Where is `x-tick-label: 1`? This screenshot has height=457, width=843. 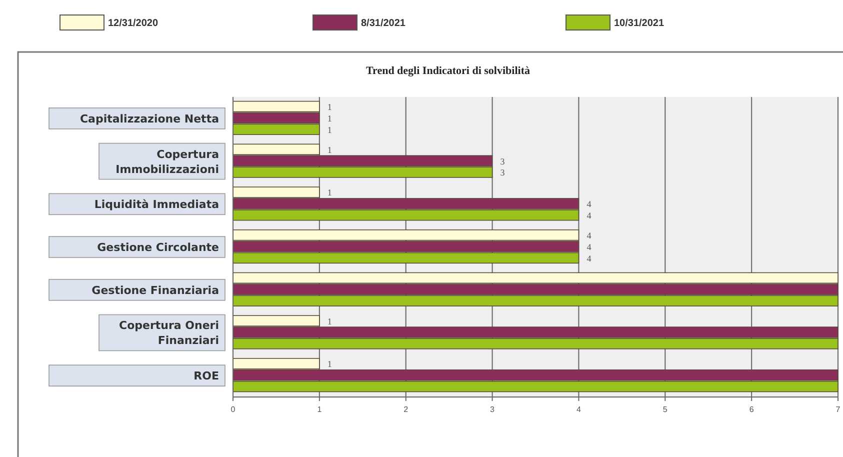
x-tick-label: 1 is located at coordinates (319, 409).